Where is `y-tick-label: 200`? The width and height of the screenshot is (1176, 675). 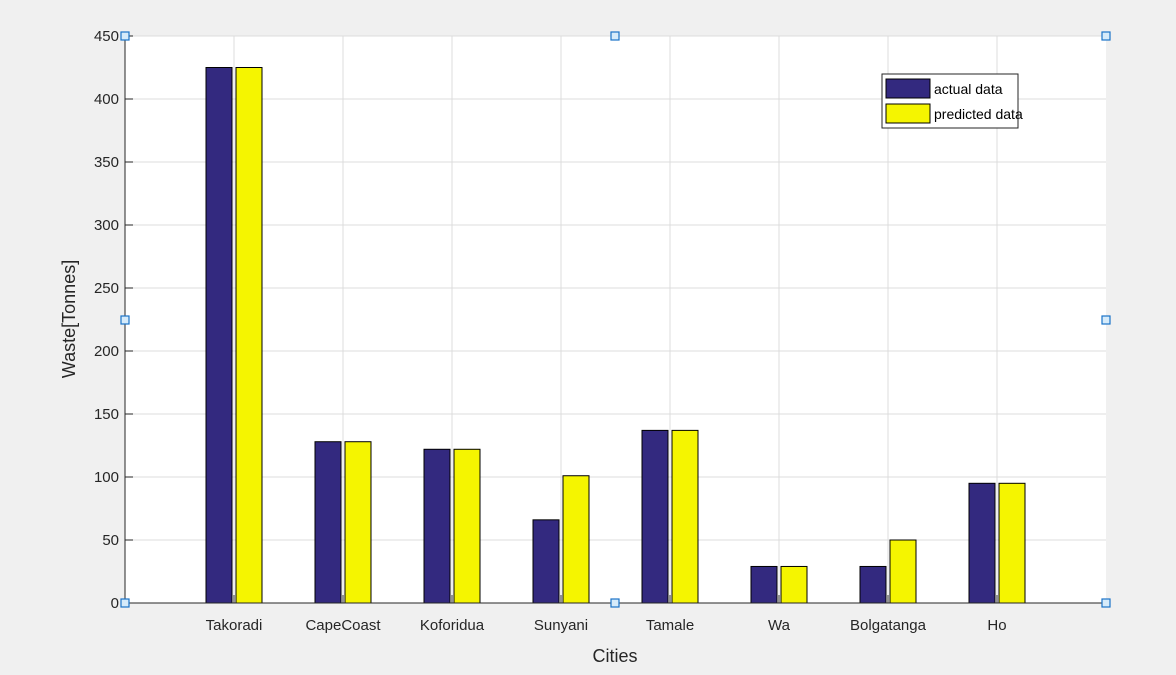 y-tick-label: 200 is located at coordinates (106, 351).